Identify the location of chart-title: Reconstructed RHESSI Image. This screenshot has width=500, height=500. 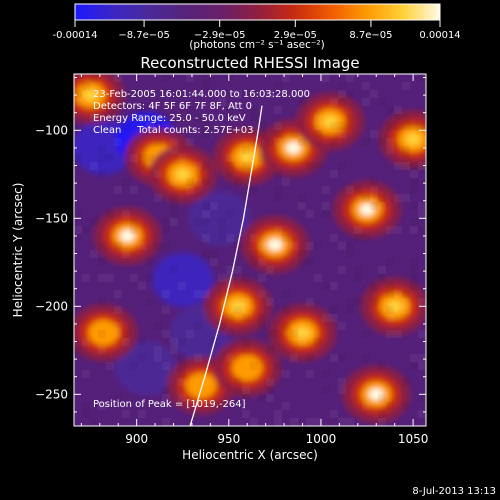
(249, 63).